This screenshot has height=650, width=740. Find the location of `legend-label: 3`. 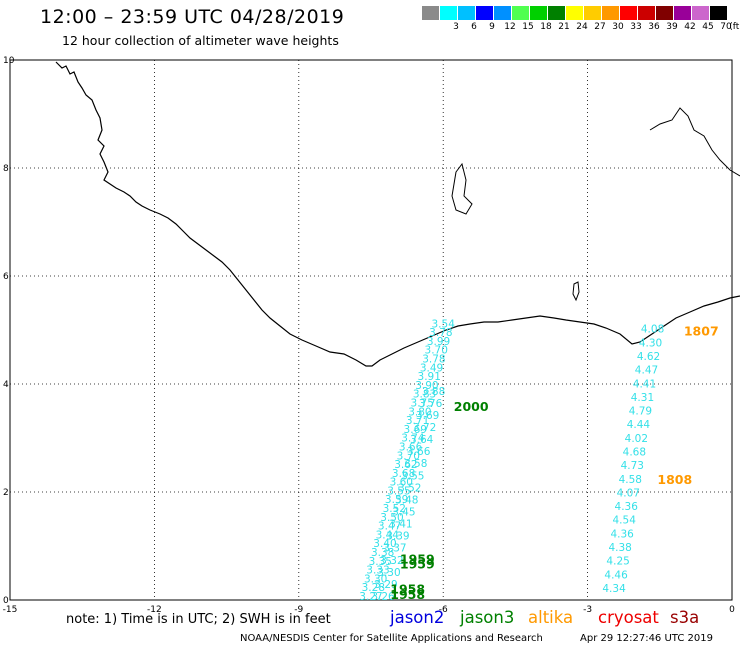

legend-label: 3 is located at coordinates (456, 27).